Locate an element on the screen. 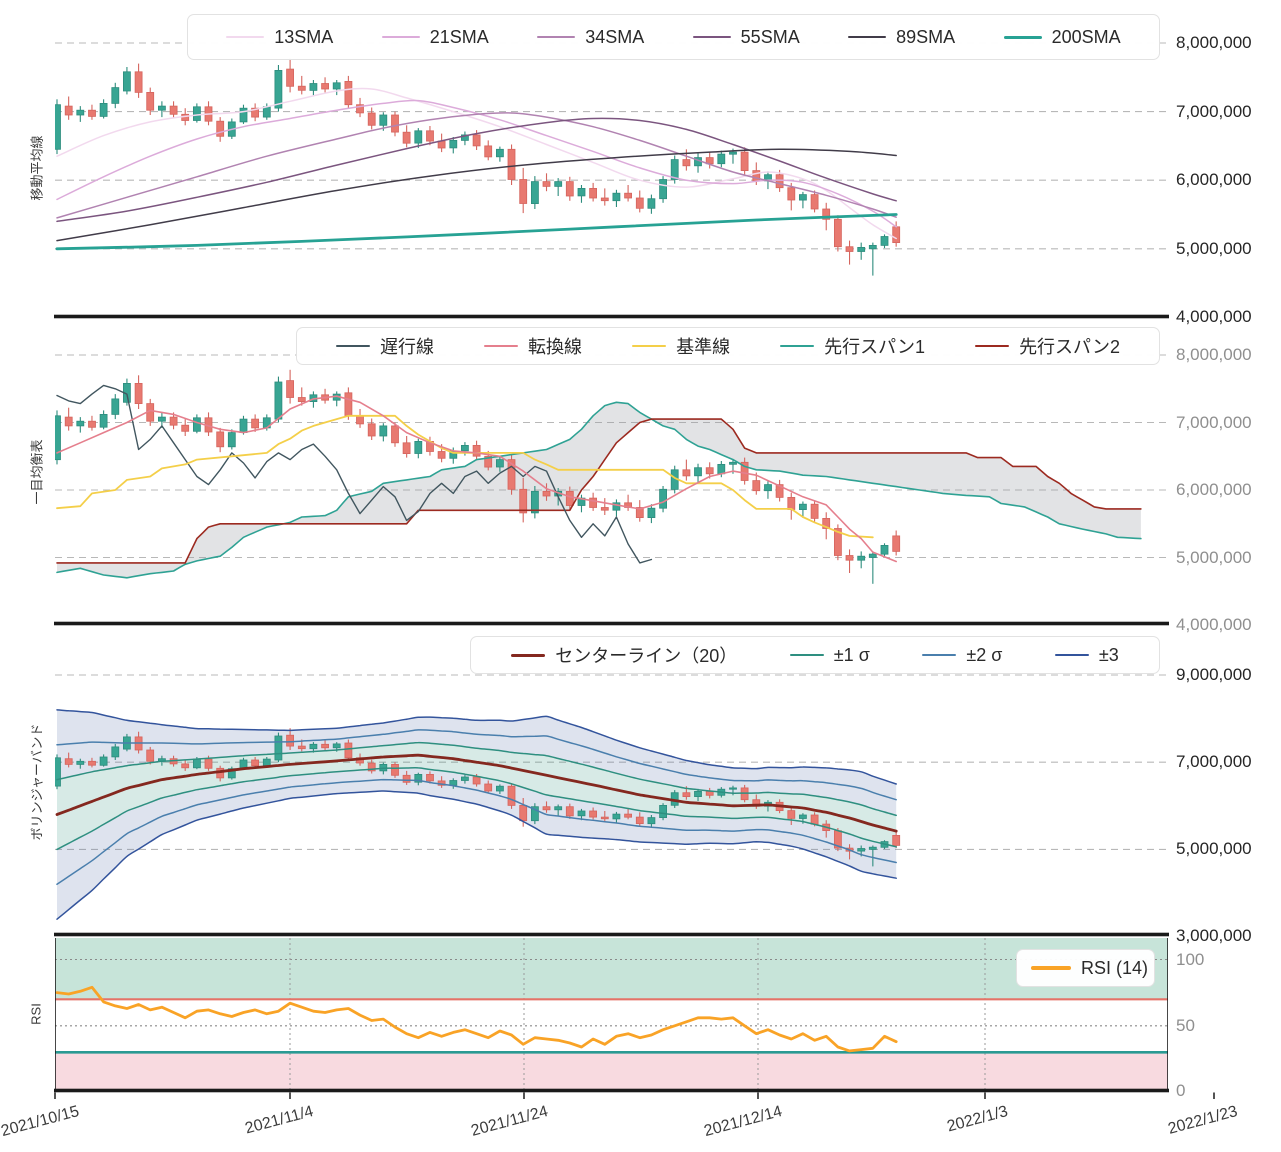  legend-label: 89SMA is located at coordinates (926, 36).